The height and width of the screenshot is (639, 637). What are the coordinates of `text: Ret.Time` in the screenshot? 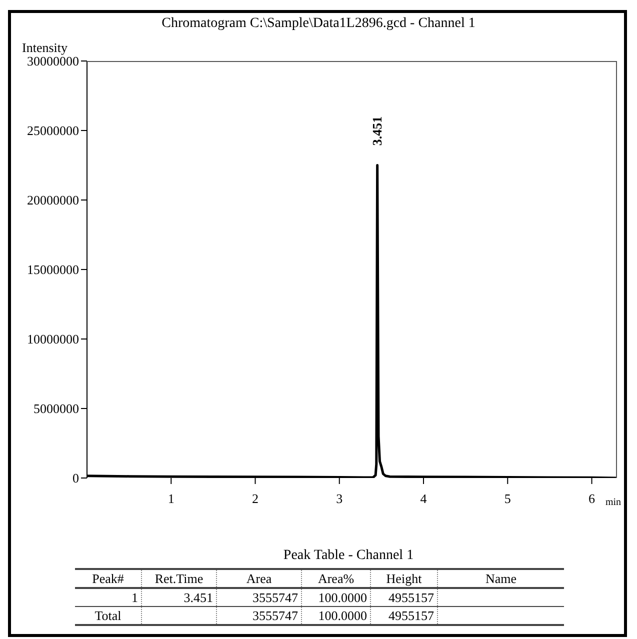 It's located at (179, 578).